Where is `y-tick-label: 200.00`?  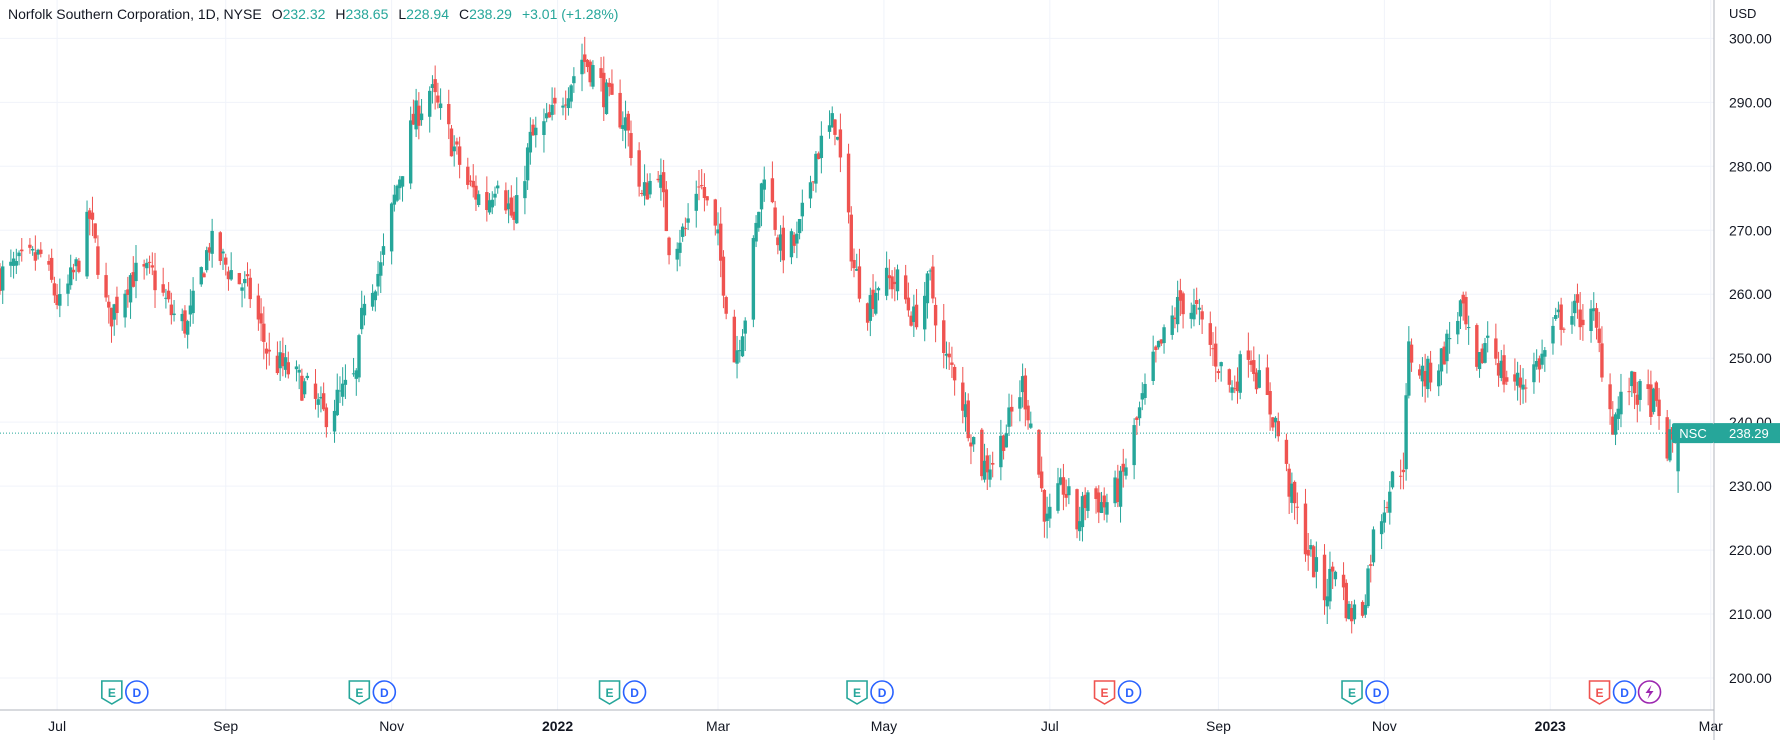 y-tick-label: 200.00 is located at coordinates (1750, 678).